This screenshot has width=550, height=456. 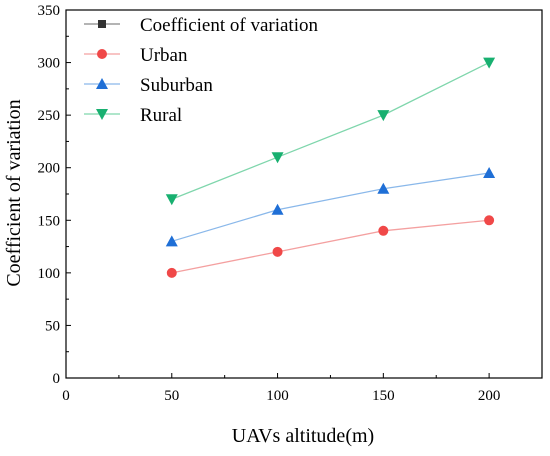 I want to click on legend-label-urban: Urban, so click(x=164, y=55).